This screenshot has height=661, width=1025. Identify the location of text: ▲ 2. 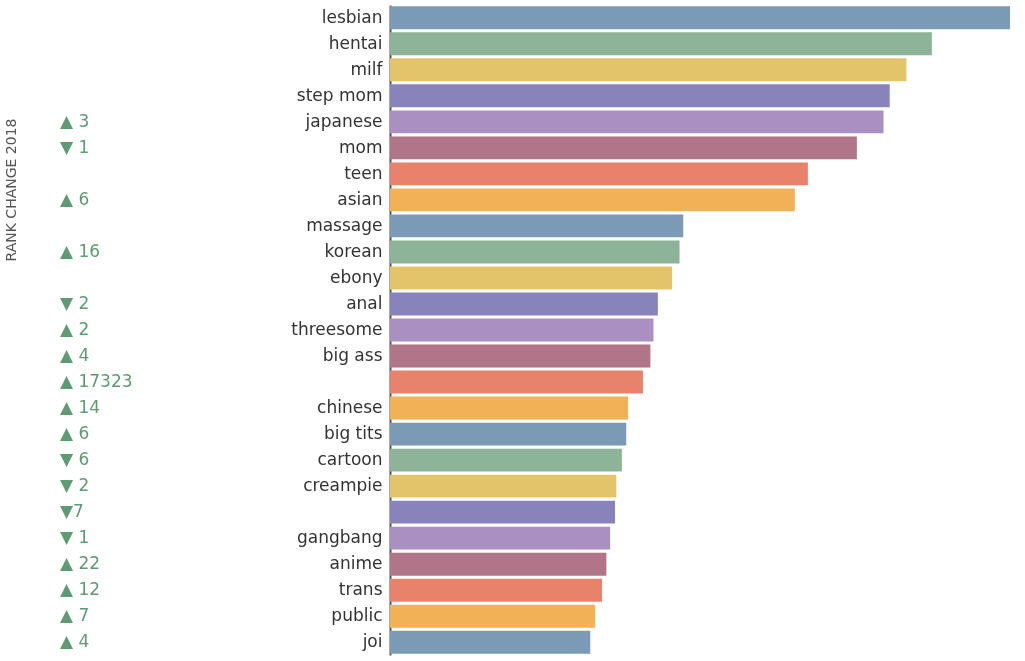
(75, 329).